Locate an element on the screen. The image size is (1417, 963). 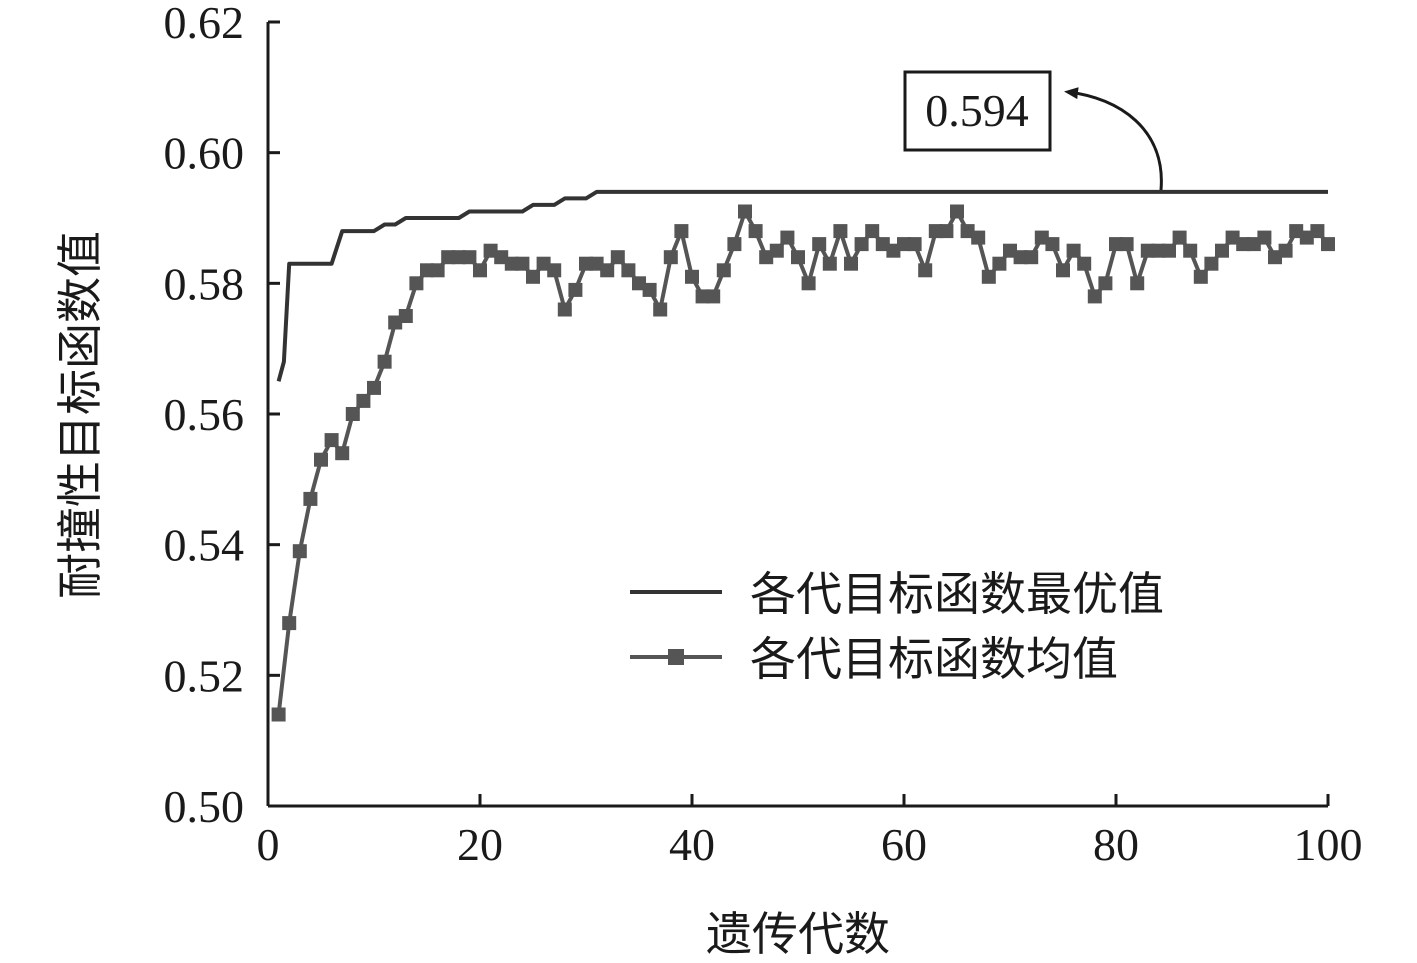
y-tick-label: 0.58 is located at coordinates (204, 283).